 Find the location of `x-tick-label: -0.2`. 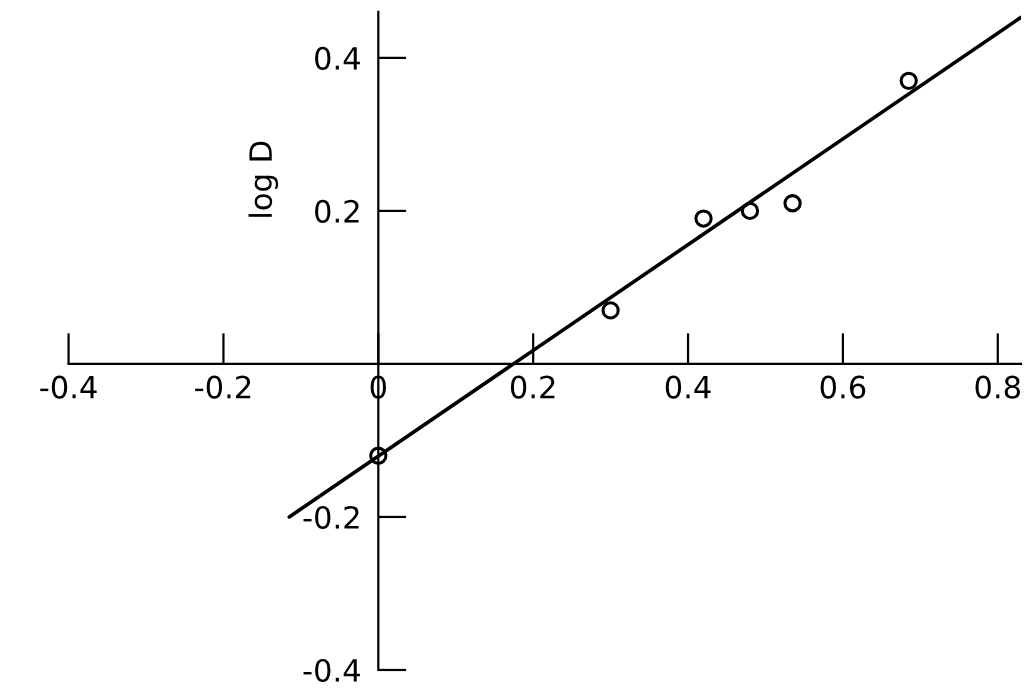

x-tick-label: -0.2 is located at coordinates (223, 387).